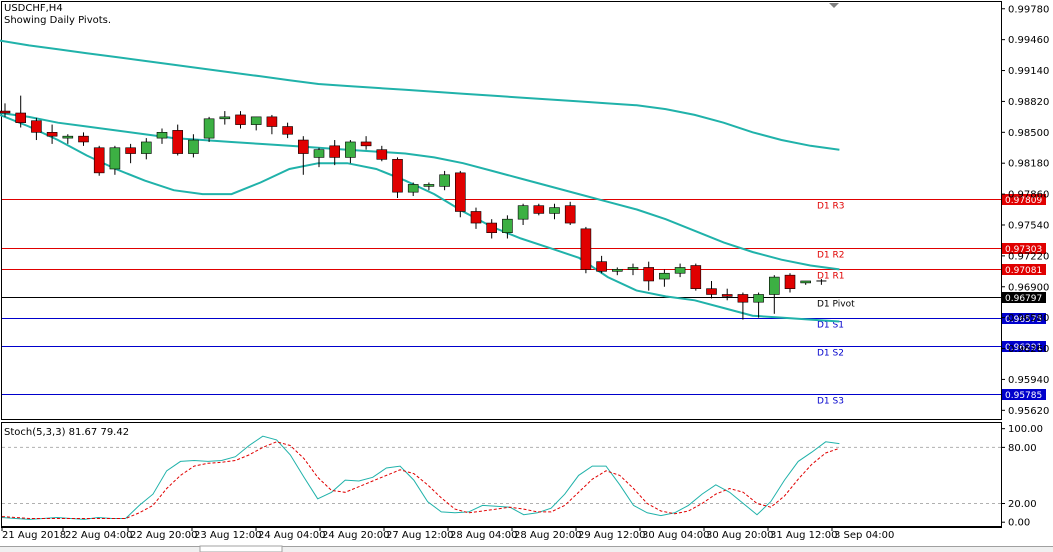  What do you see at coordinates (1028, 164) in the screenshot?
I see `price-tick-label: 0.98180` at bounding box center [1028, 164].